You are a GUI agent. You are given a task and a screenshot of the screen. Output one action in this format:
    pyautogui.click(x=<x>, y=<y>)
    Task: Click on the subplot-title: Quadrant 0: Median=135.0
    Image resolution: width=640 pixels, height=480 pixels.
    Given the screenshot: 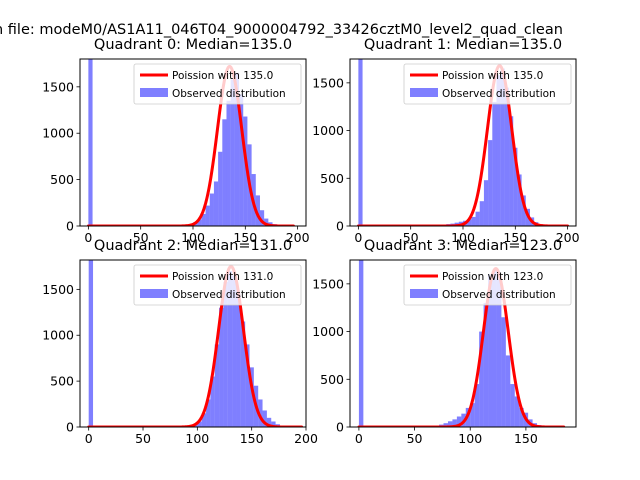 What is the action you would take?
    pyautogui.click(x=193, y=45)
    